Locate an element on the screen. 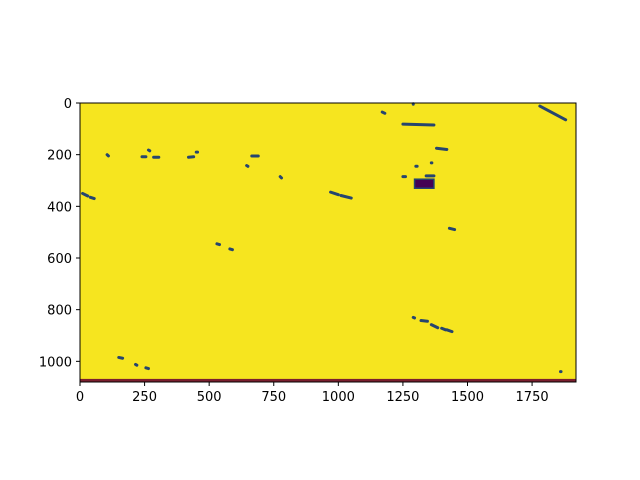 The width and height of the screenshot is (640, 480). x-tick-label: 1250 is located at coordinates (402, 397).